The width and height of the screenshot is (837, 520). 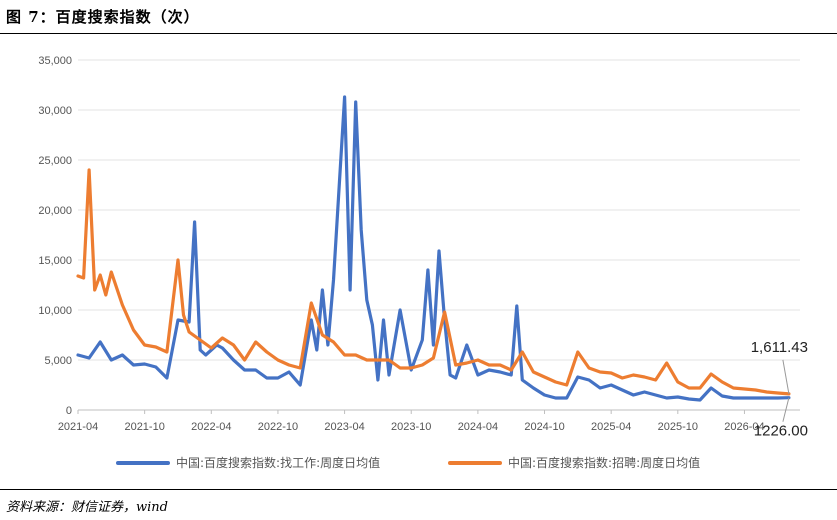 I want to click on x-tick-label: 2022-10, so click(x=278, y=427).